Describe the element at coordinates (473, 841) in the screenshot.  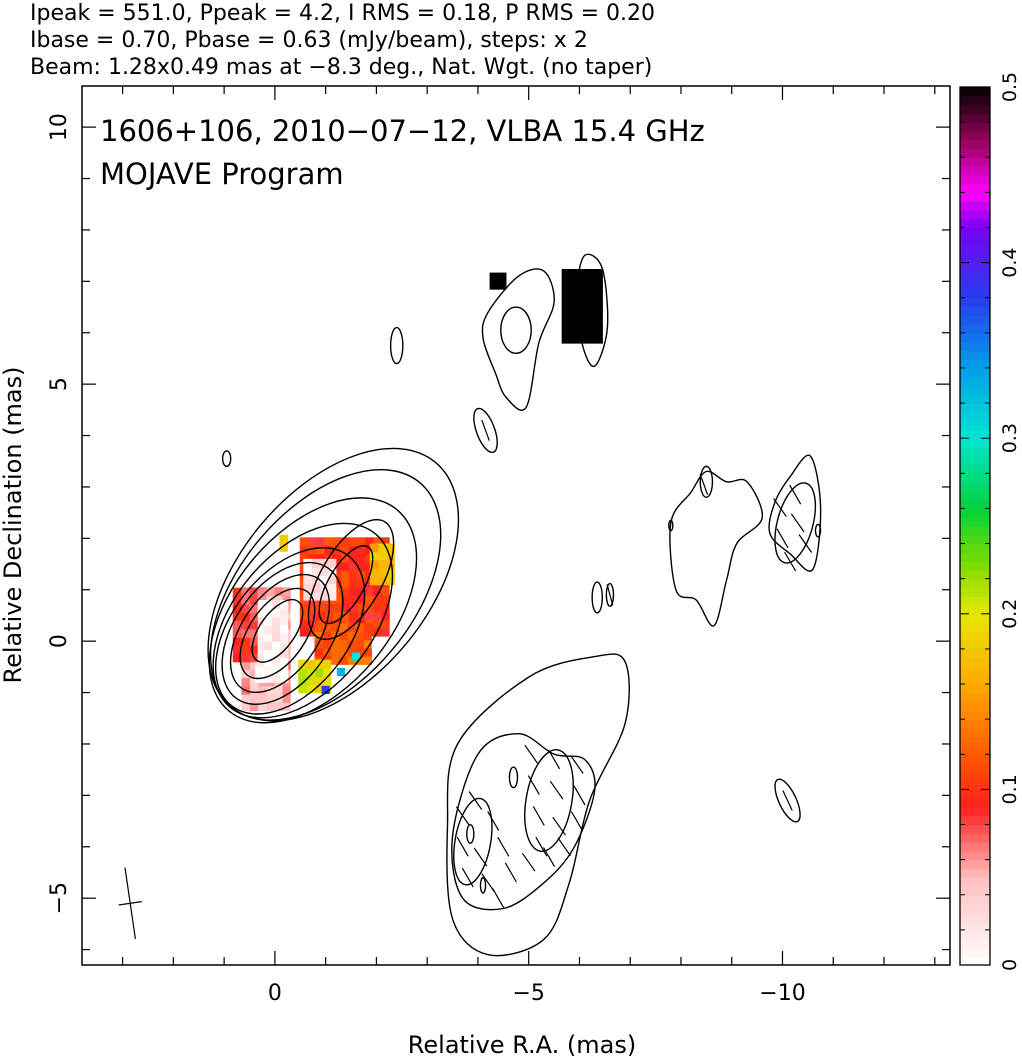
I see `southern-inner-left-contour` at that location.